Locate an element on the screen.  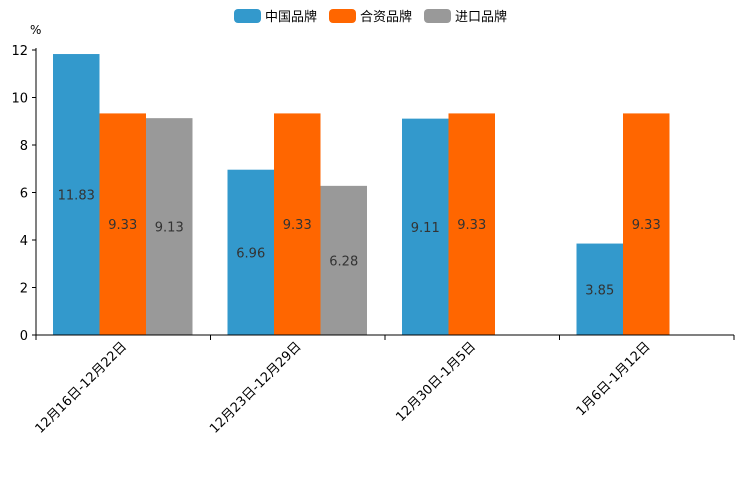
y-axis: 0 2 4 6 8 10 12 is located at coordinates (24, 194).